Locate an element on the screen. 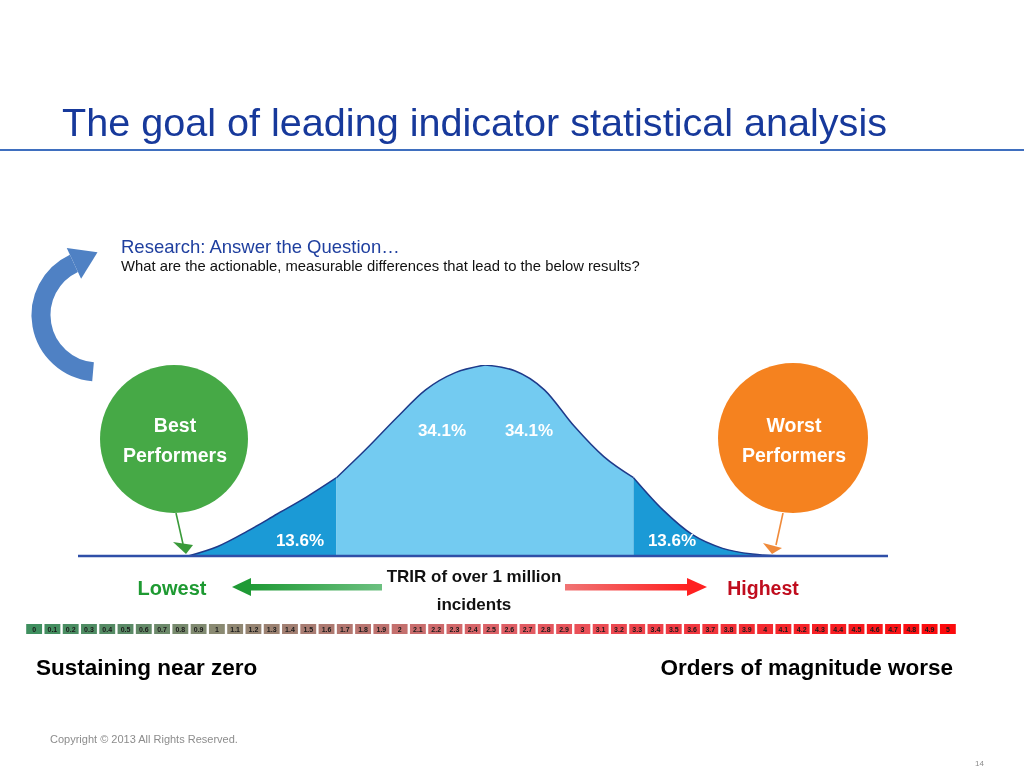 The height and width of the screenshot is (768, 1024). chart-title: TRIR of over 1 million incidents is located at coordinates (474, 591).